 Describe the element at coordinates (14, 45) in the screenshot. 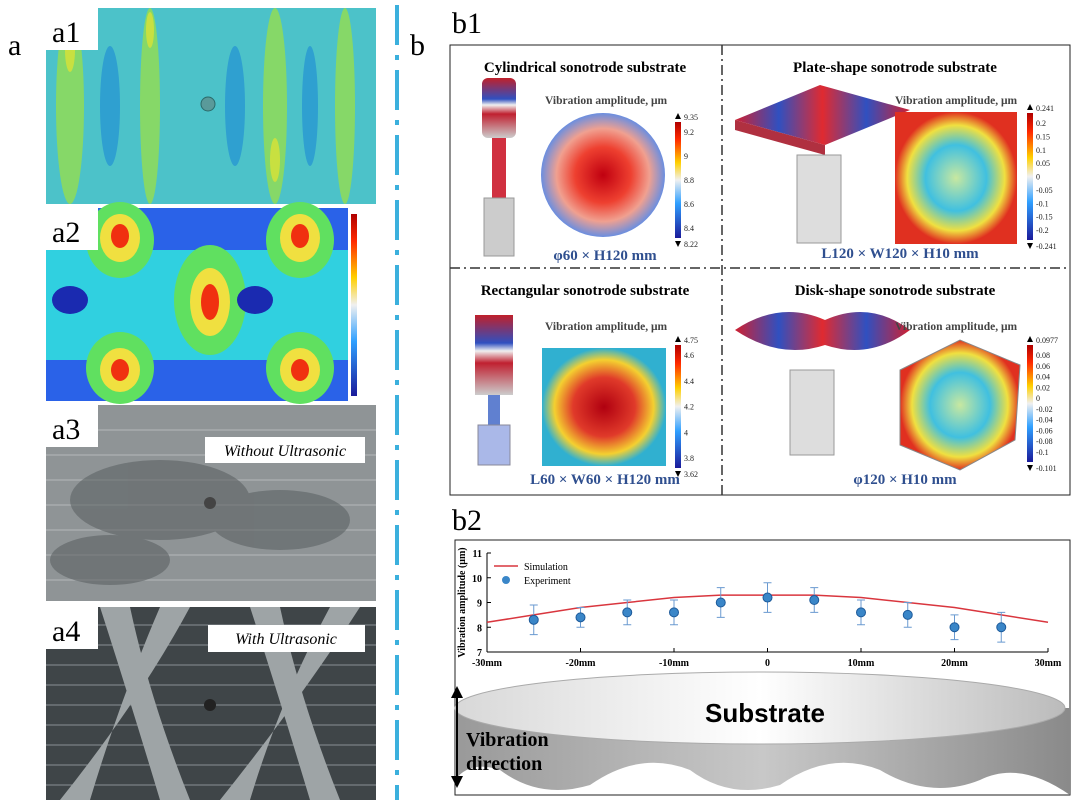

I see `label: a` at that location.